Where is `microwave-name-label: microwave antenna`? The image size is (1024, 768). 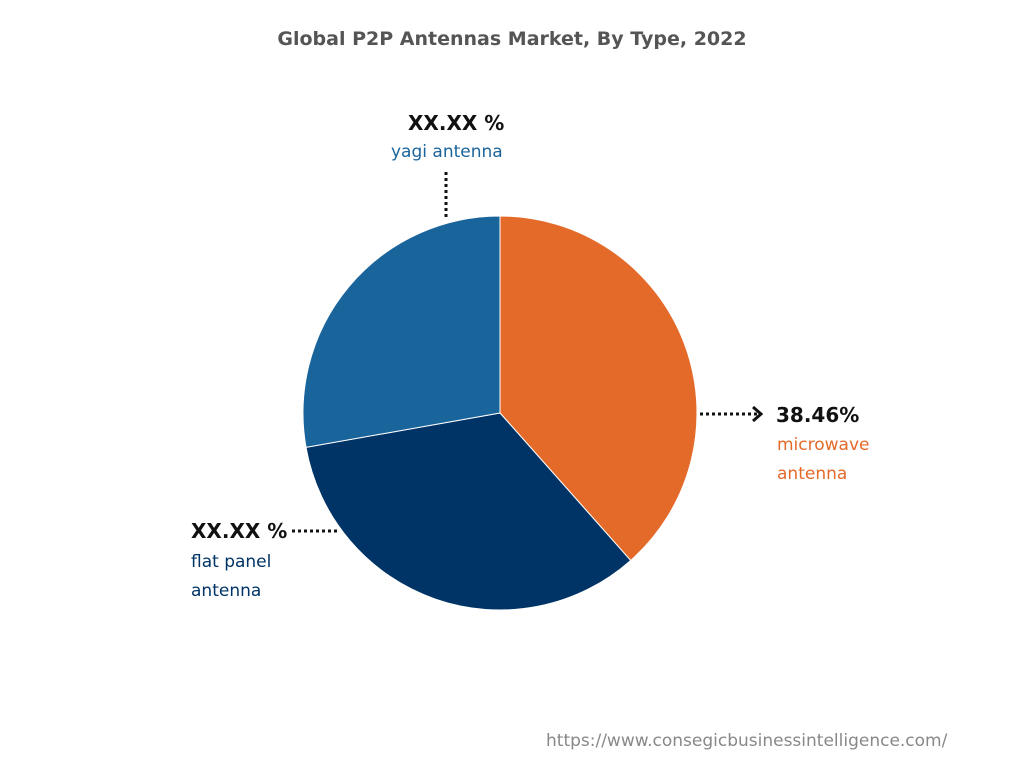 microwave-name-label: microwave antenna is located at coordinates (823, 460).